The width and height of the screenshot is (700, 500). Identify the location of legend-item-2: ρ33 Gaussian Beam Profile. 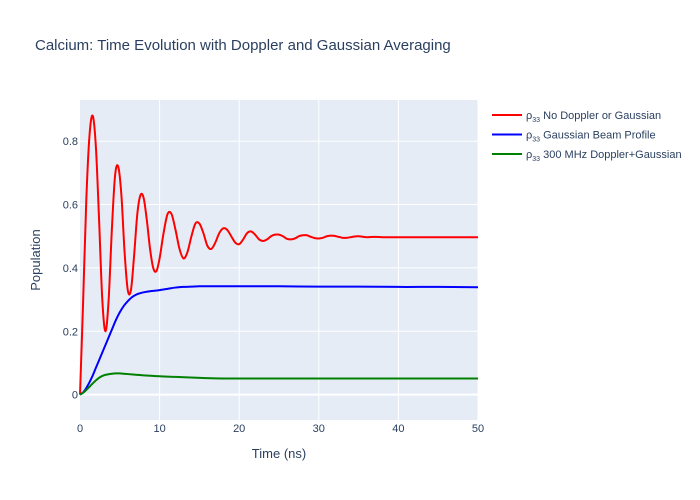
(574, 137).